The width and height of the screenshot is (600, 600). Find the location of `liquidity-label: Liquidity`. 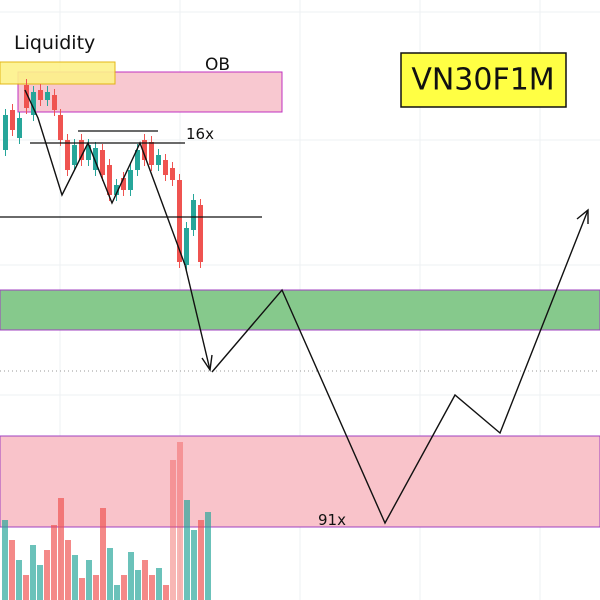

liquidity-label: Liquidity is located at coordinates (54, 43).